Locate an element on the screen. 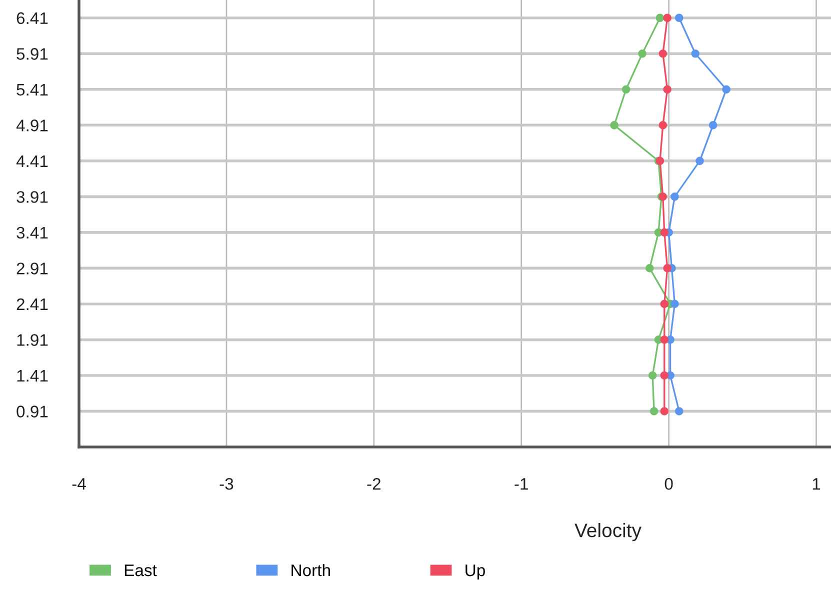 This screenshot has width=831, height=590. x-tick-label: 1 is located at coordinates (816, 484).